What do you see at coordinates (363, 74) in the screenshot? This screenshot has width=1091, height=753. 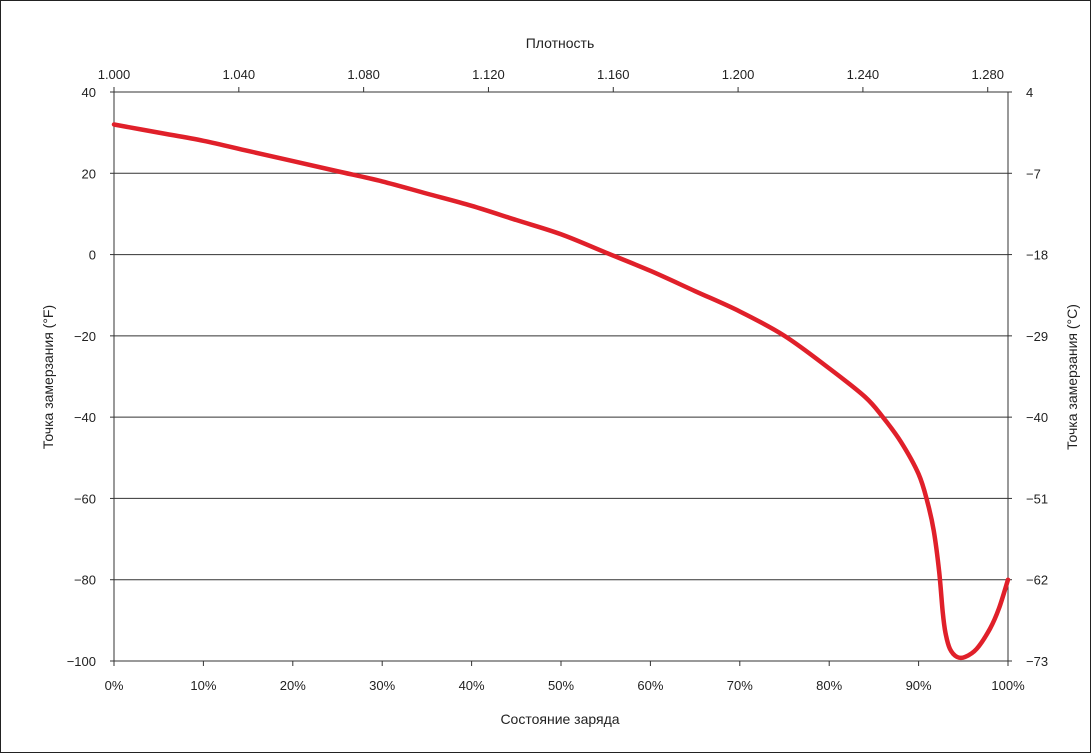 I see `top-tick-label: 1.080` at bounding box center [363, 74].